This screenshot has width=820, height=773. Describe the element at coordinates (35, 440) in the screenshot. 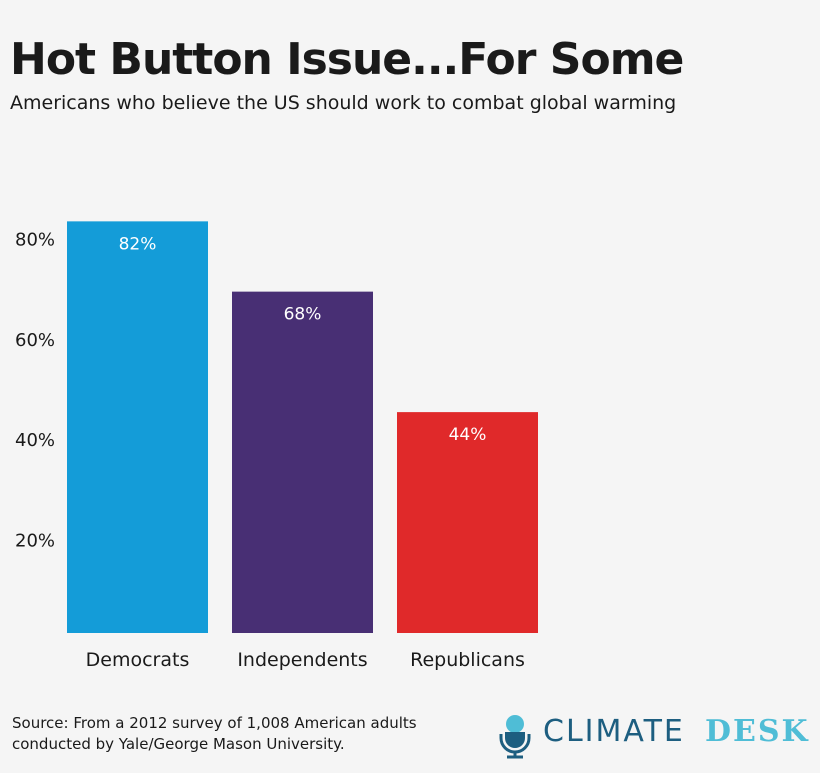

I see `y-tick-label: 40%` at that location.